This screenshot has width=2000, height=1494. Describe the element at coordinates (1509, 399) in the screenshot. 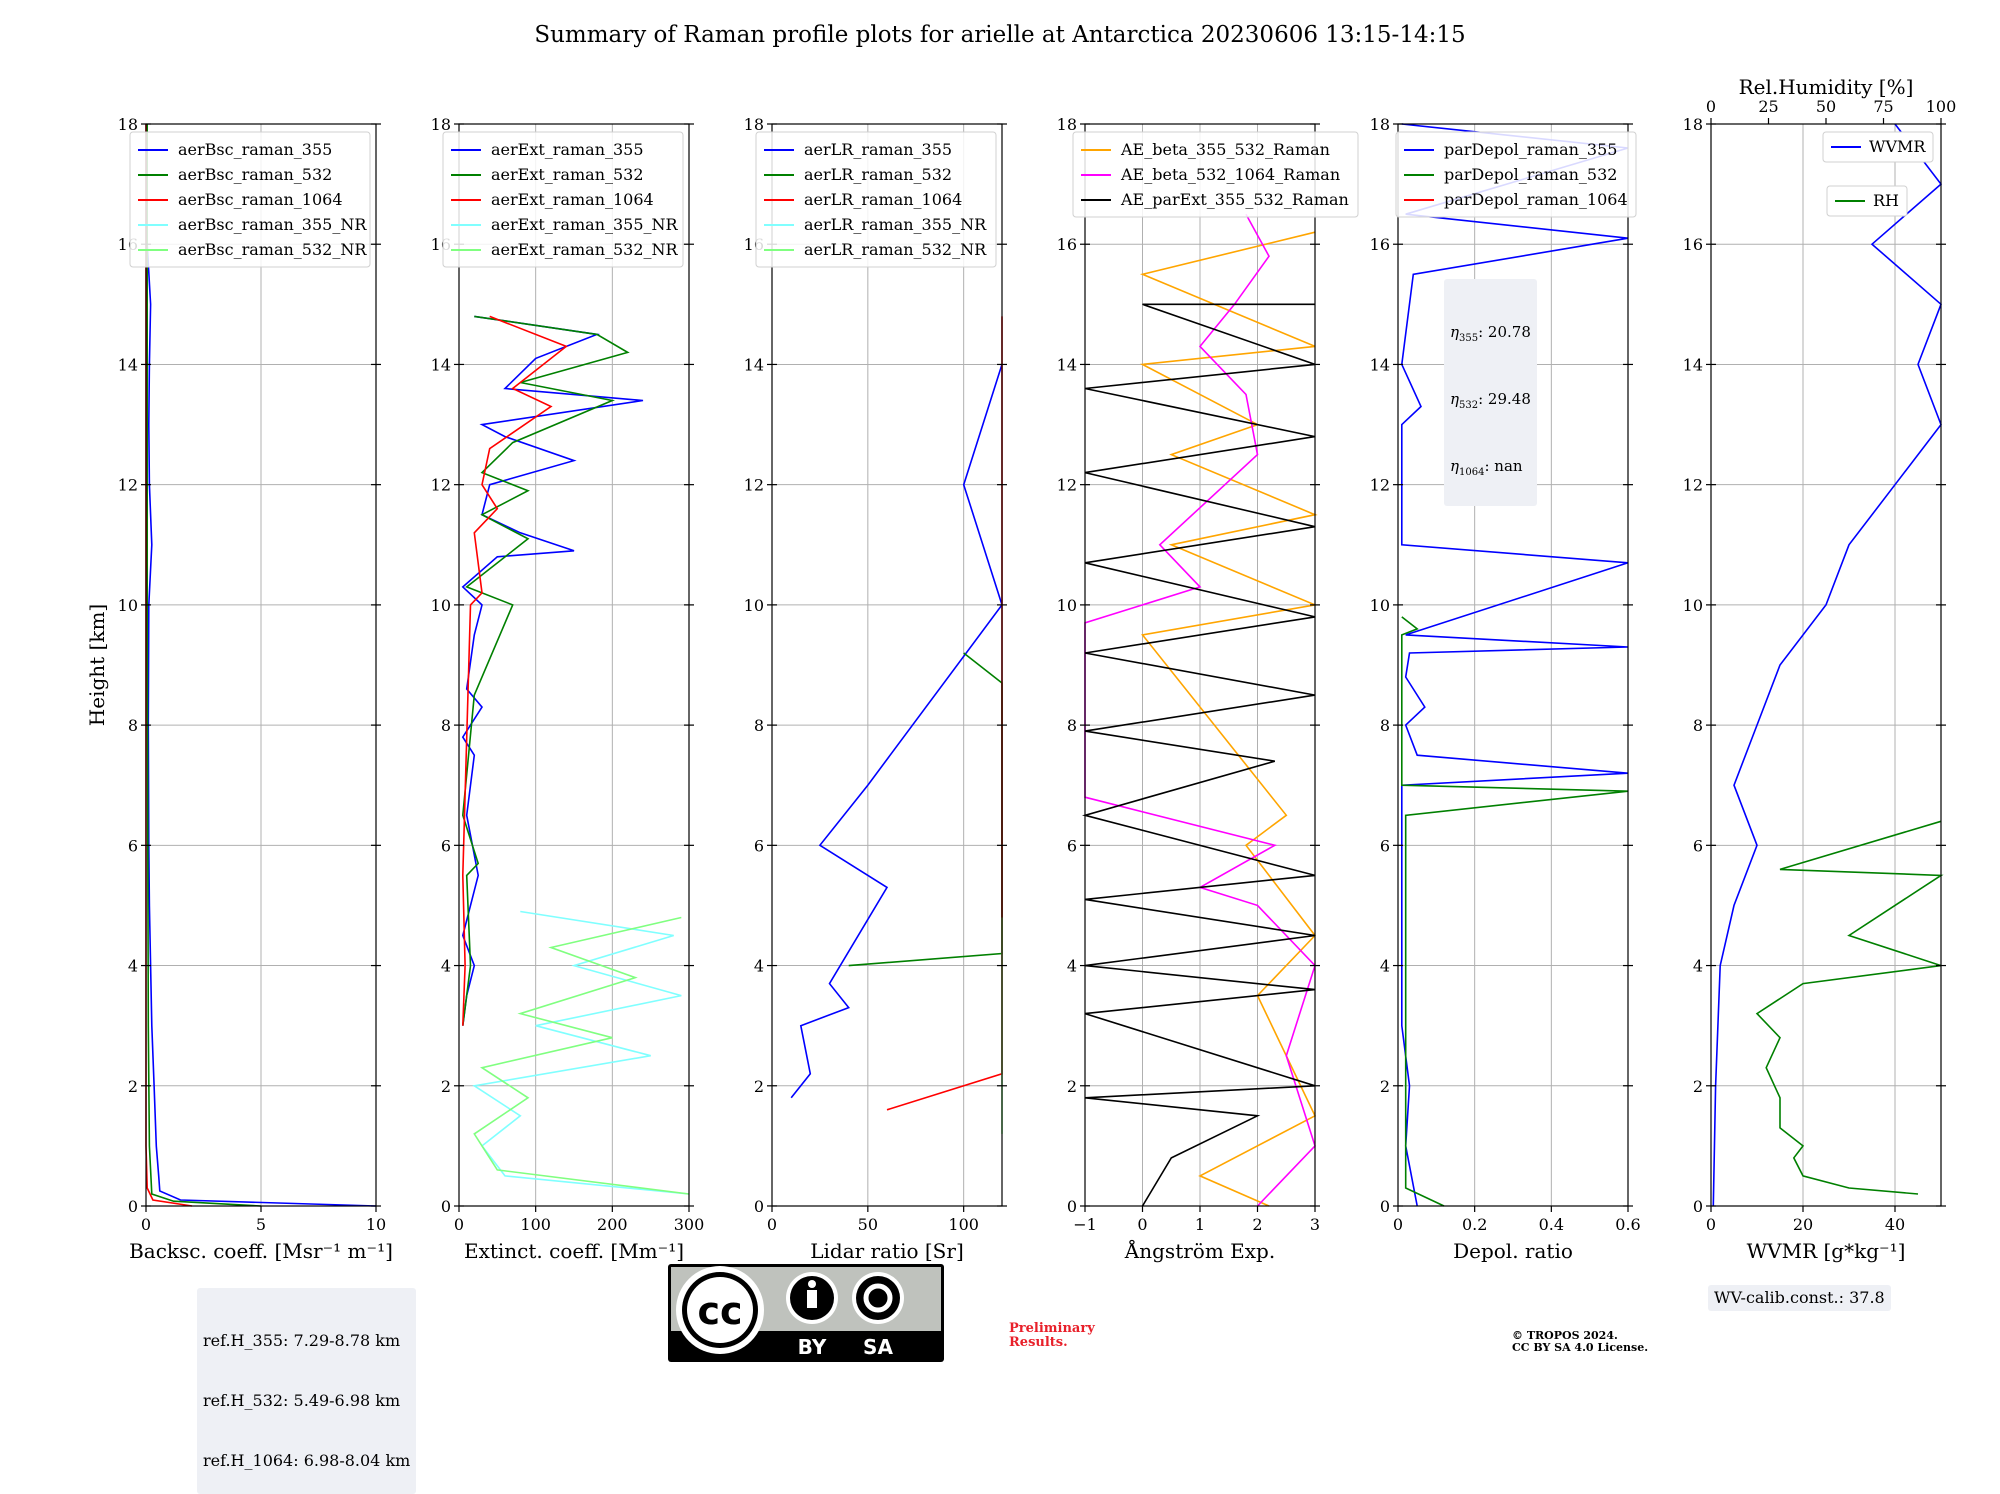

I see `eta-532-value: 29.48` at that location.